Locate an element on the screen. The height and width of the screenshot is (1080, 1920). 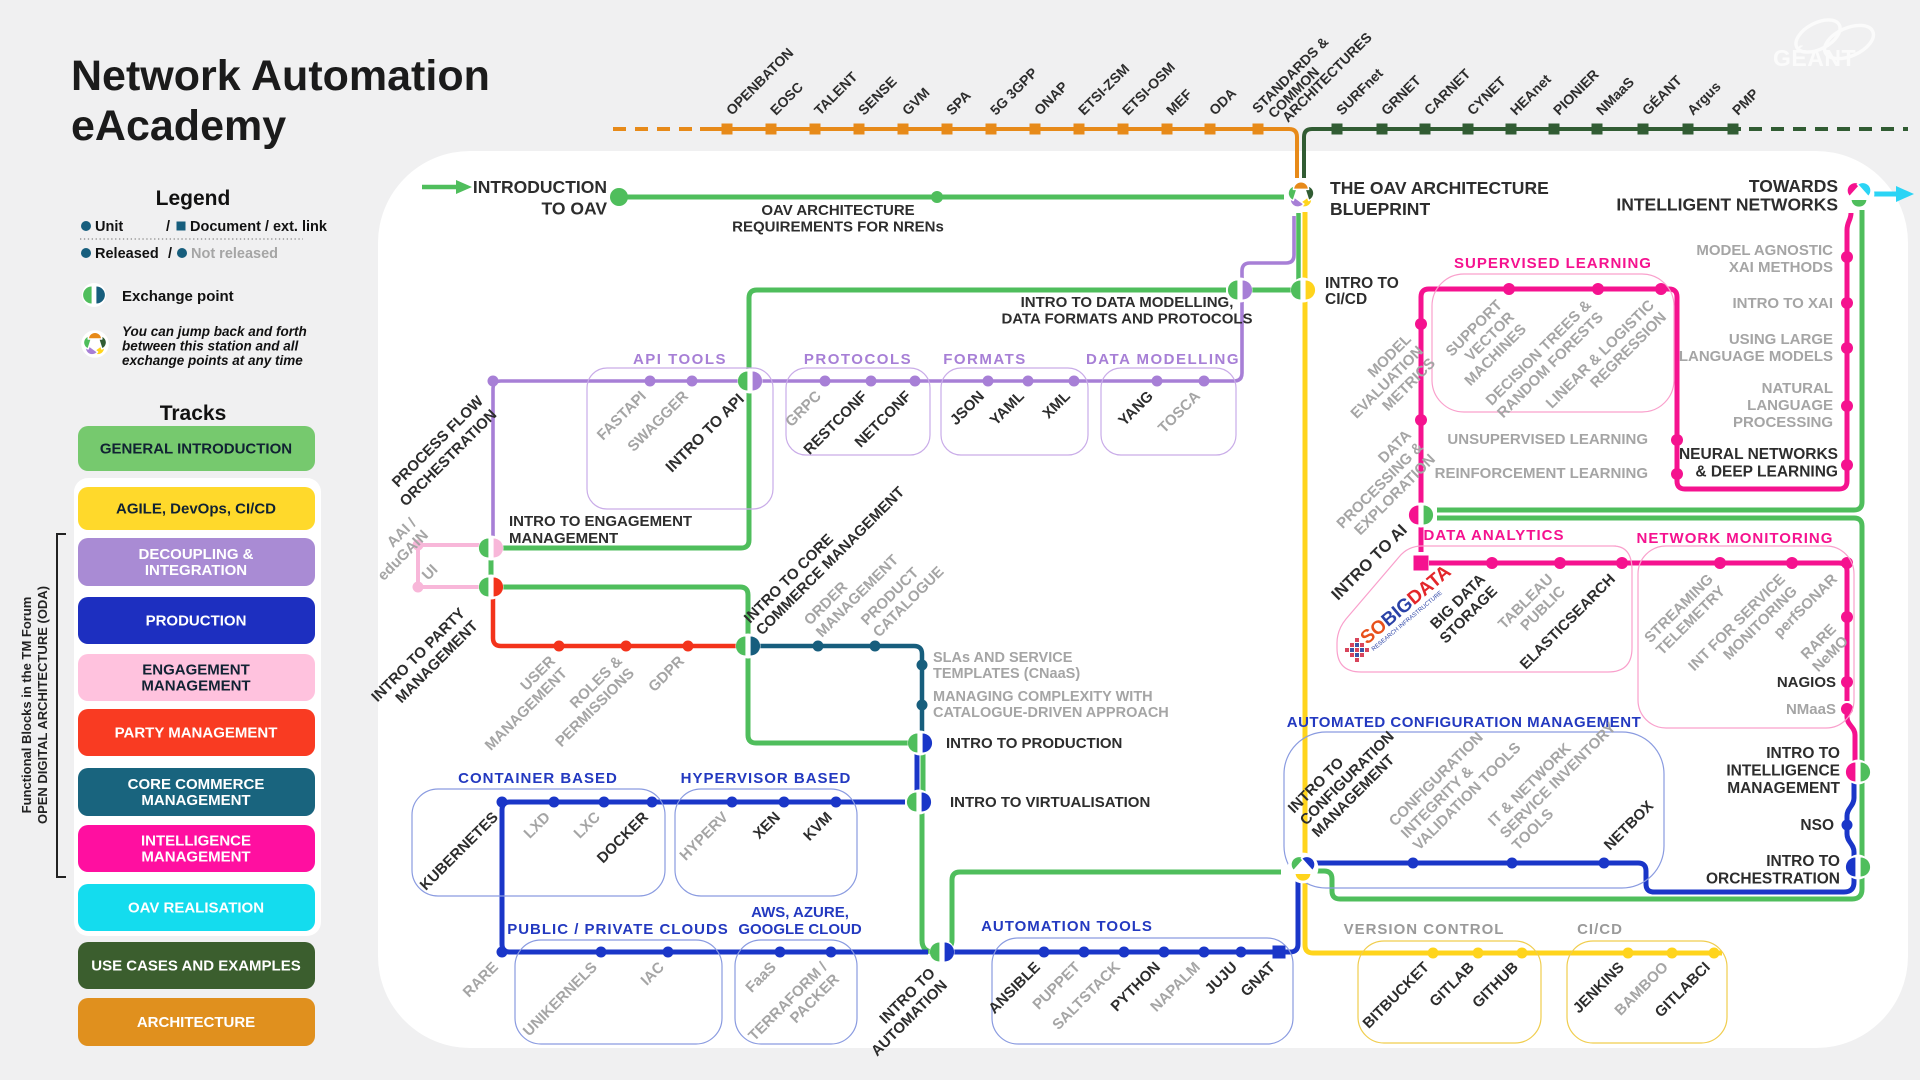
svg-text: Document / ext. link is located at coordinates (259, 227).